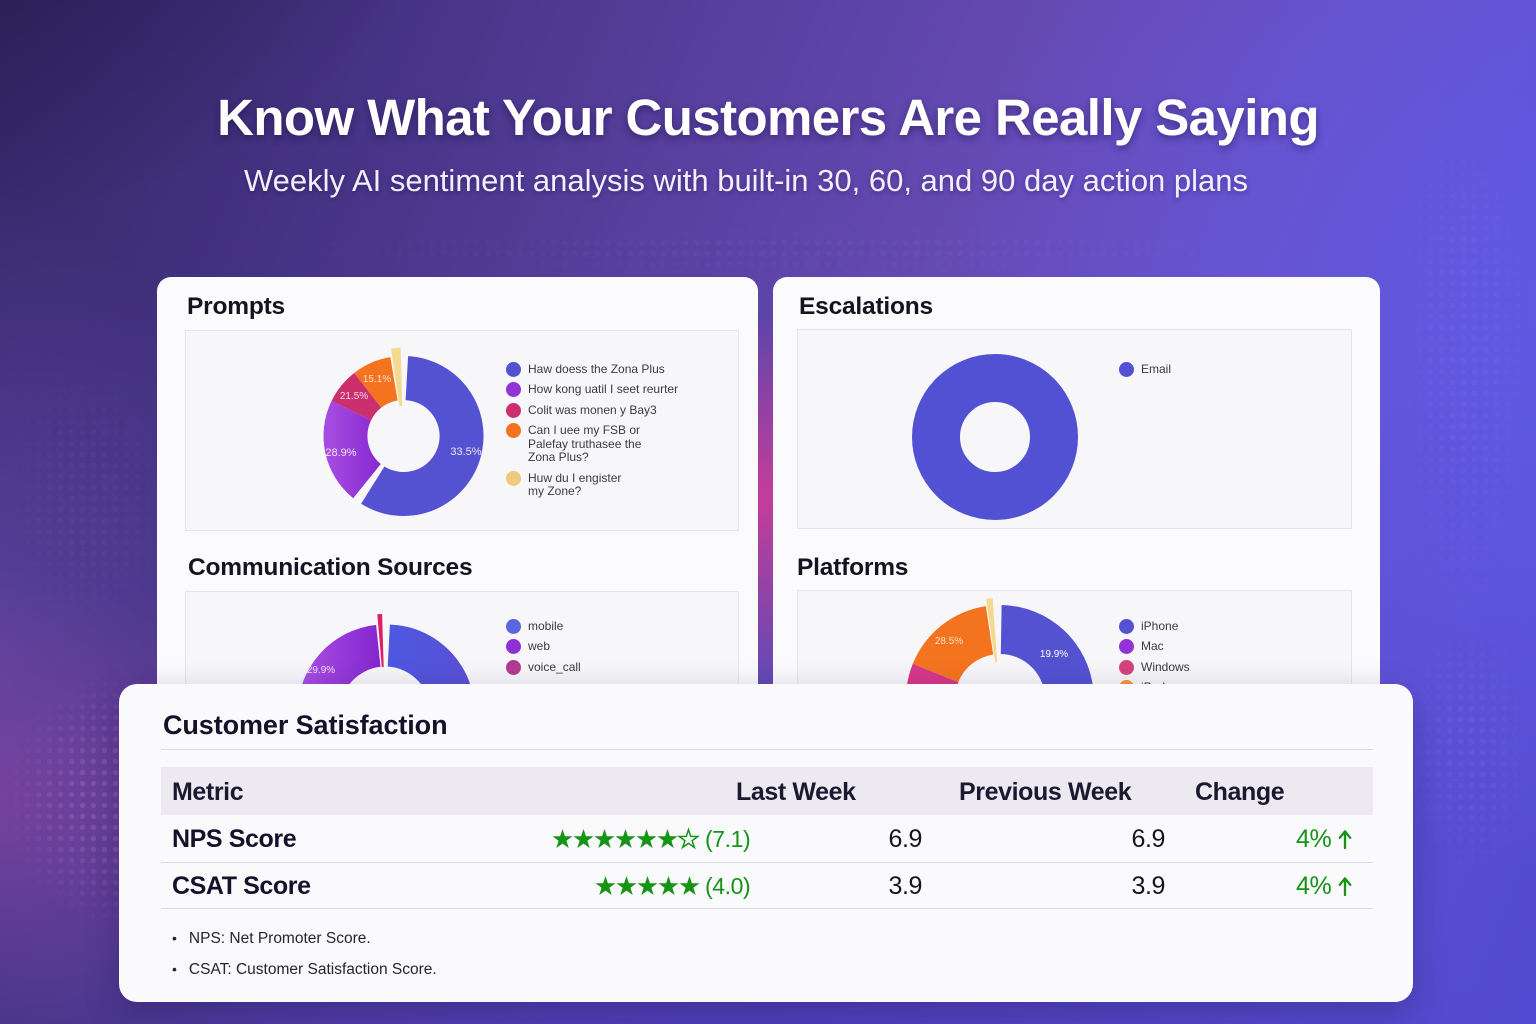  I want to click on svg-text: 28.5%, so click(949, 641).